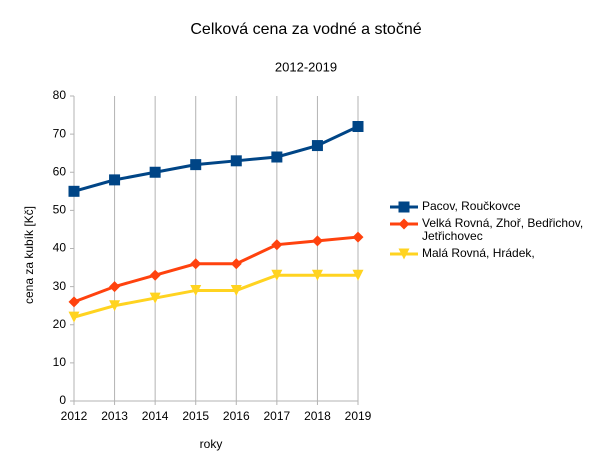 This screenshot has width=613, height=473. What do you see at coordinates (74, 416) in the screenshot?
I see `x-tick-label: 2012` at bounding box center [74, 416].